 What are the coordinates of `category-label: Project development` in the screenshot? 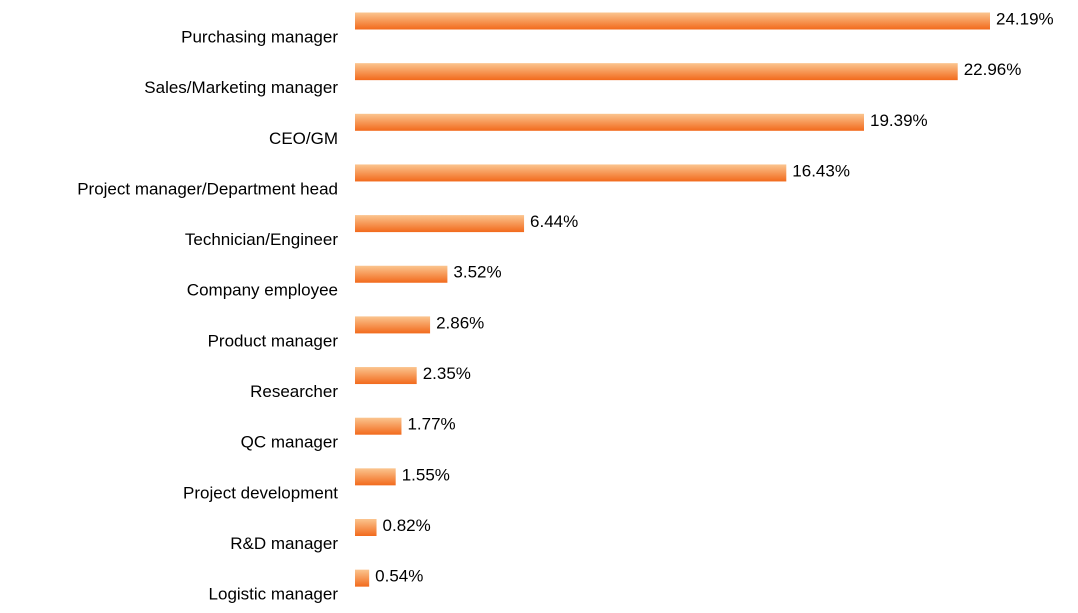 It's located at (260, 492).